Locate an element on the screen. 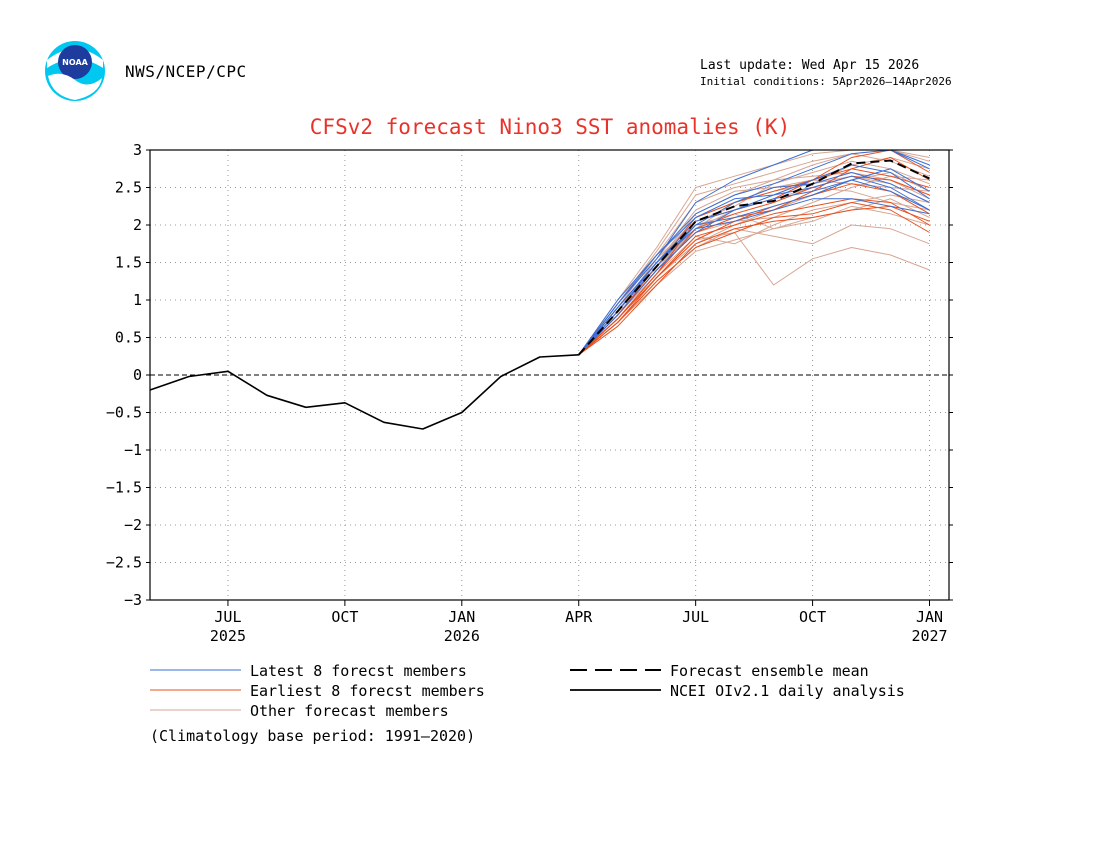 The width and height of the screenshot is (1100, 850). chart-title: CFSv2 forecast Nino3 SST anomalies (K) is located at coordinates (550, 127).